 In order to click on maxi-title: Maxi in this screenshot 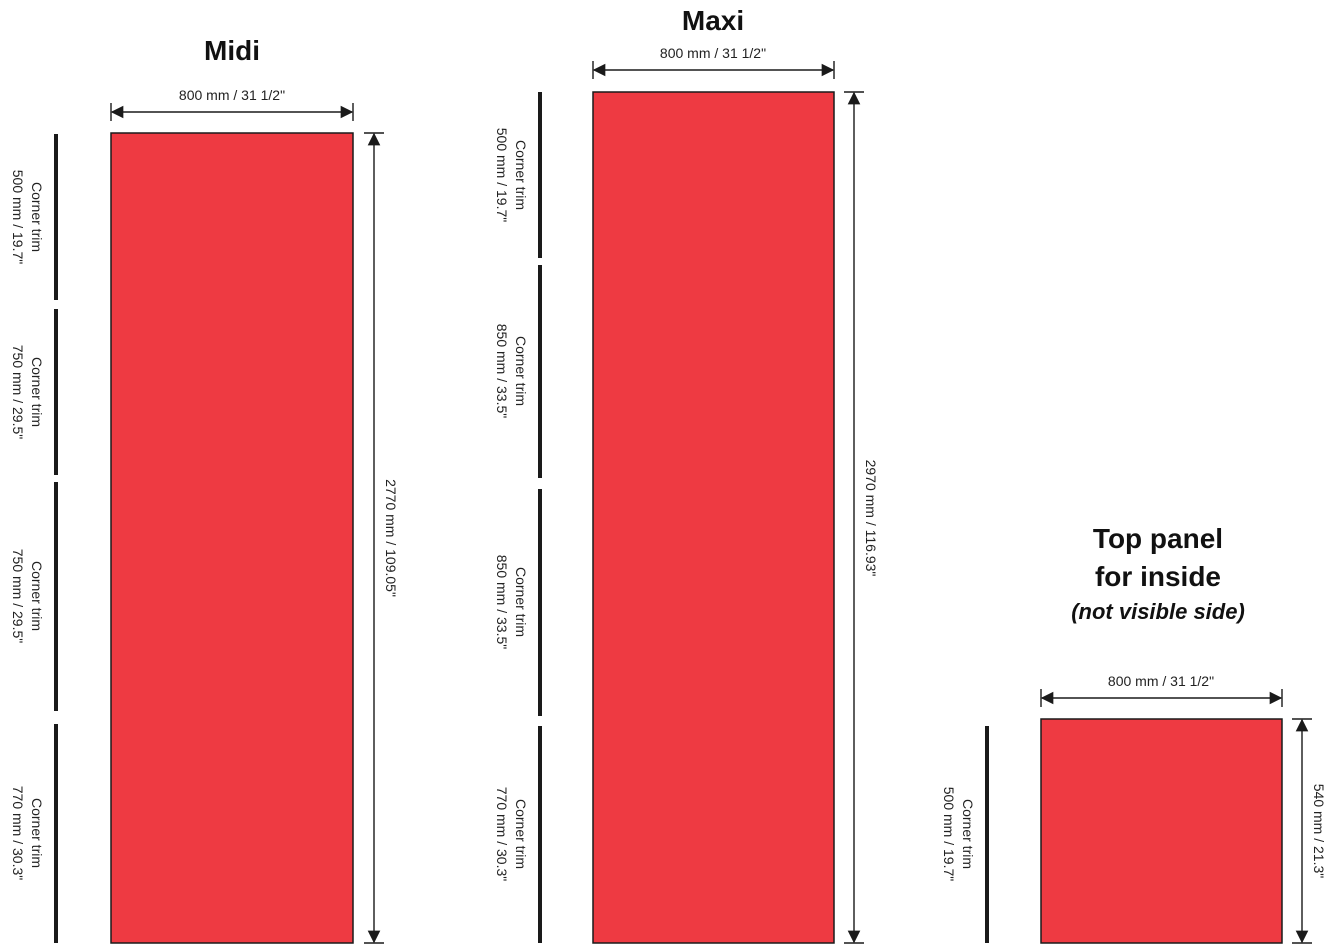, I will do `click(713, 20)`.